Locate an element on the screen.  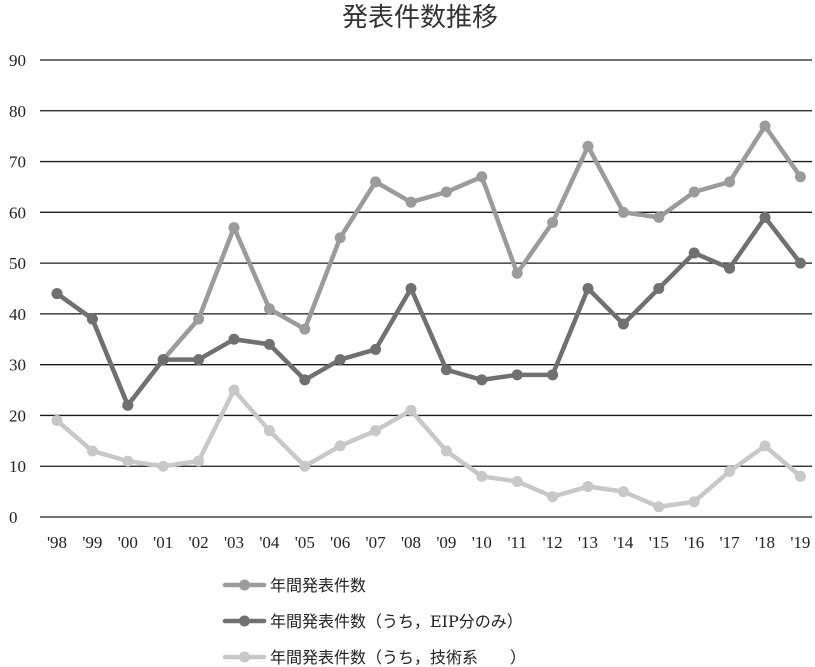
x-tick-label: '07 is located at coordinates (376, 542).